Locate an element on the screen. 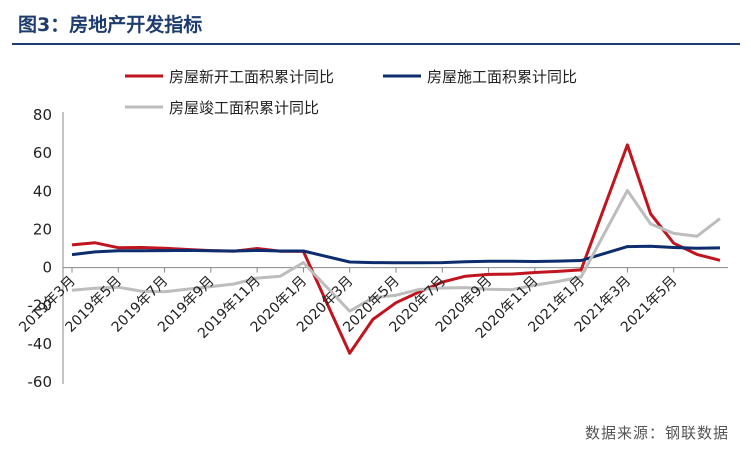  title-divider is located at coordinates (376, 44).